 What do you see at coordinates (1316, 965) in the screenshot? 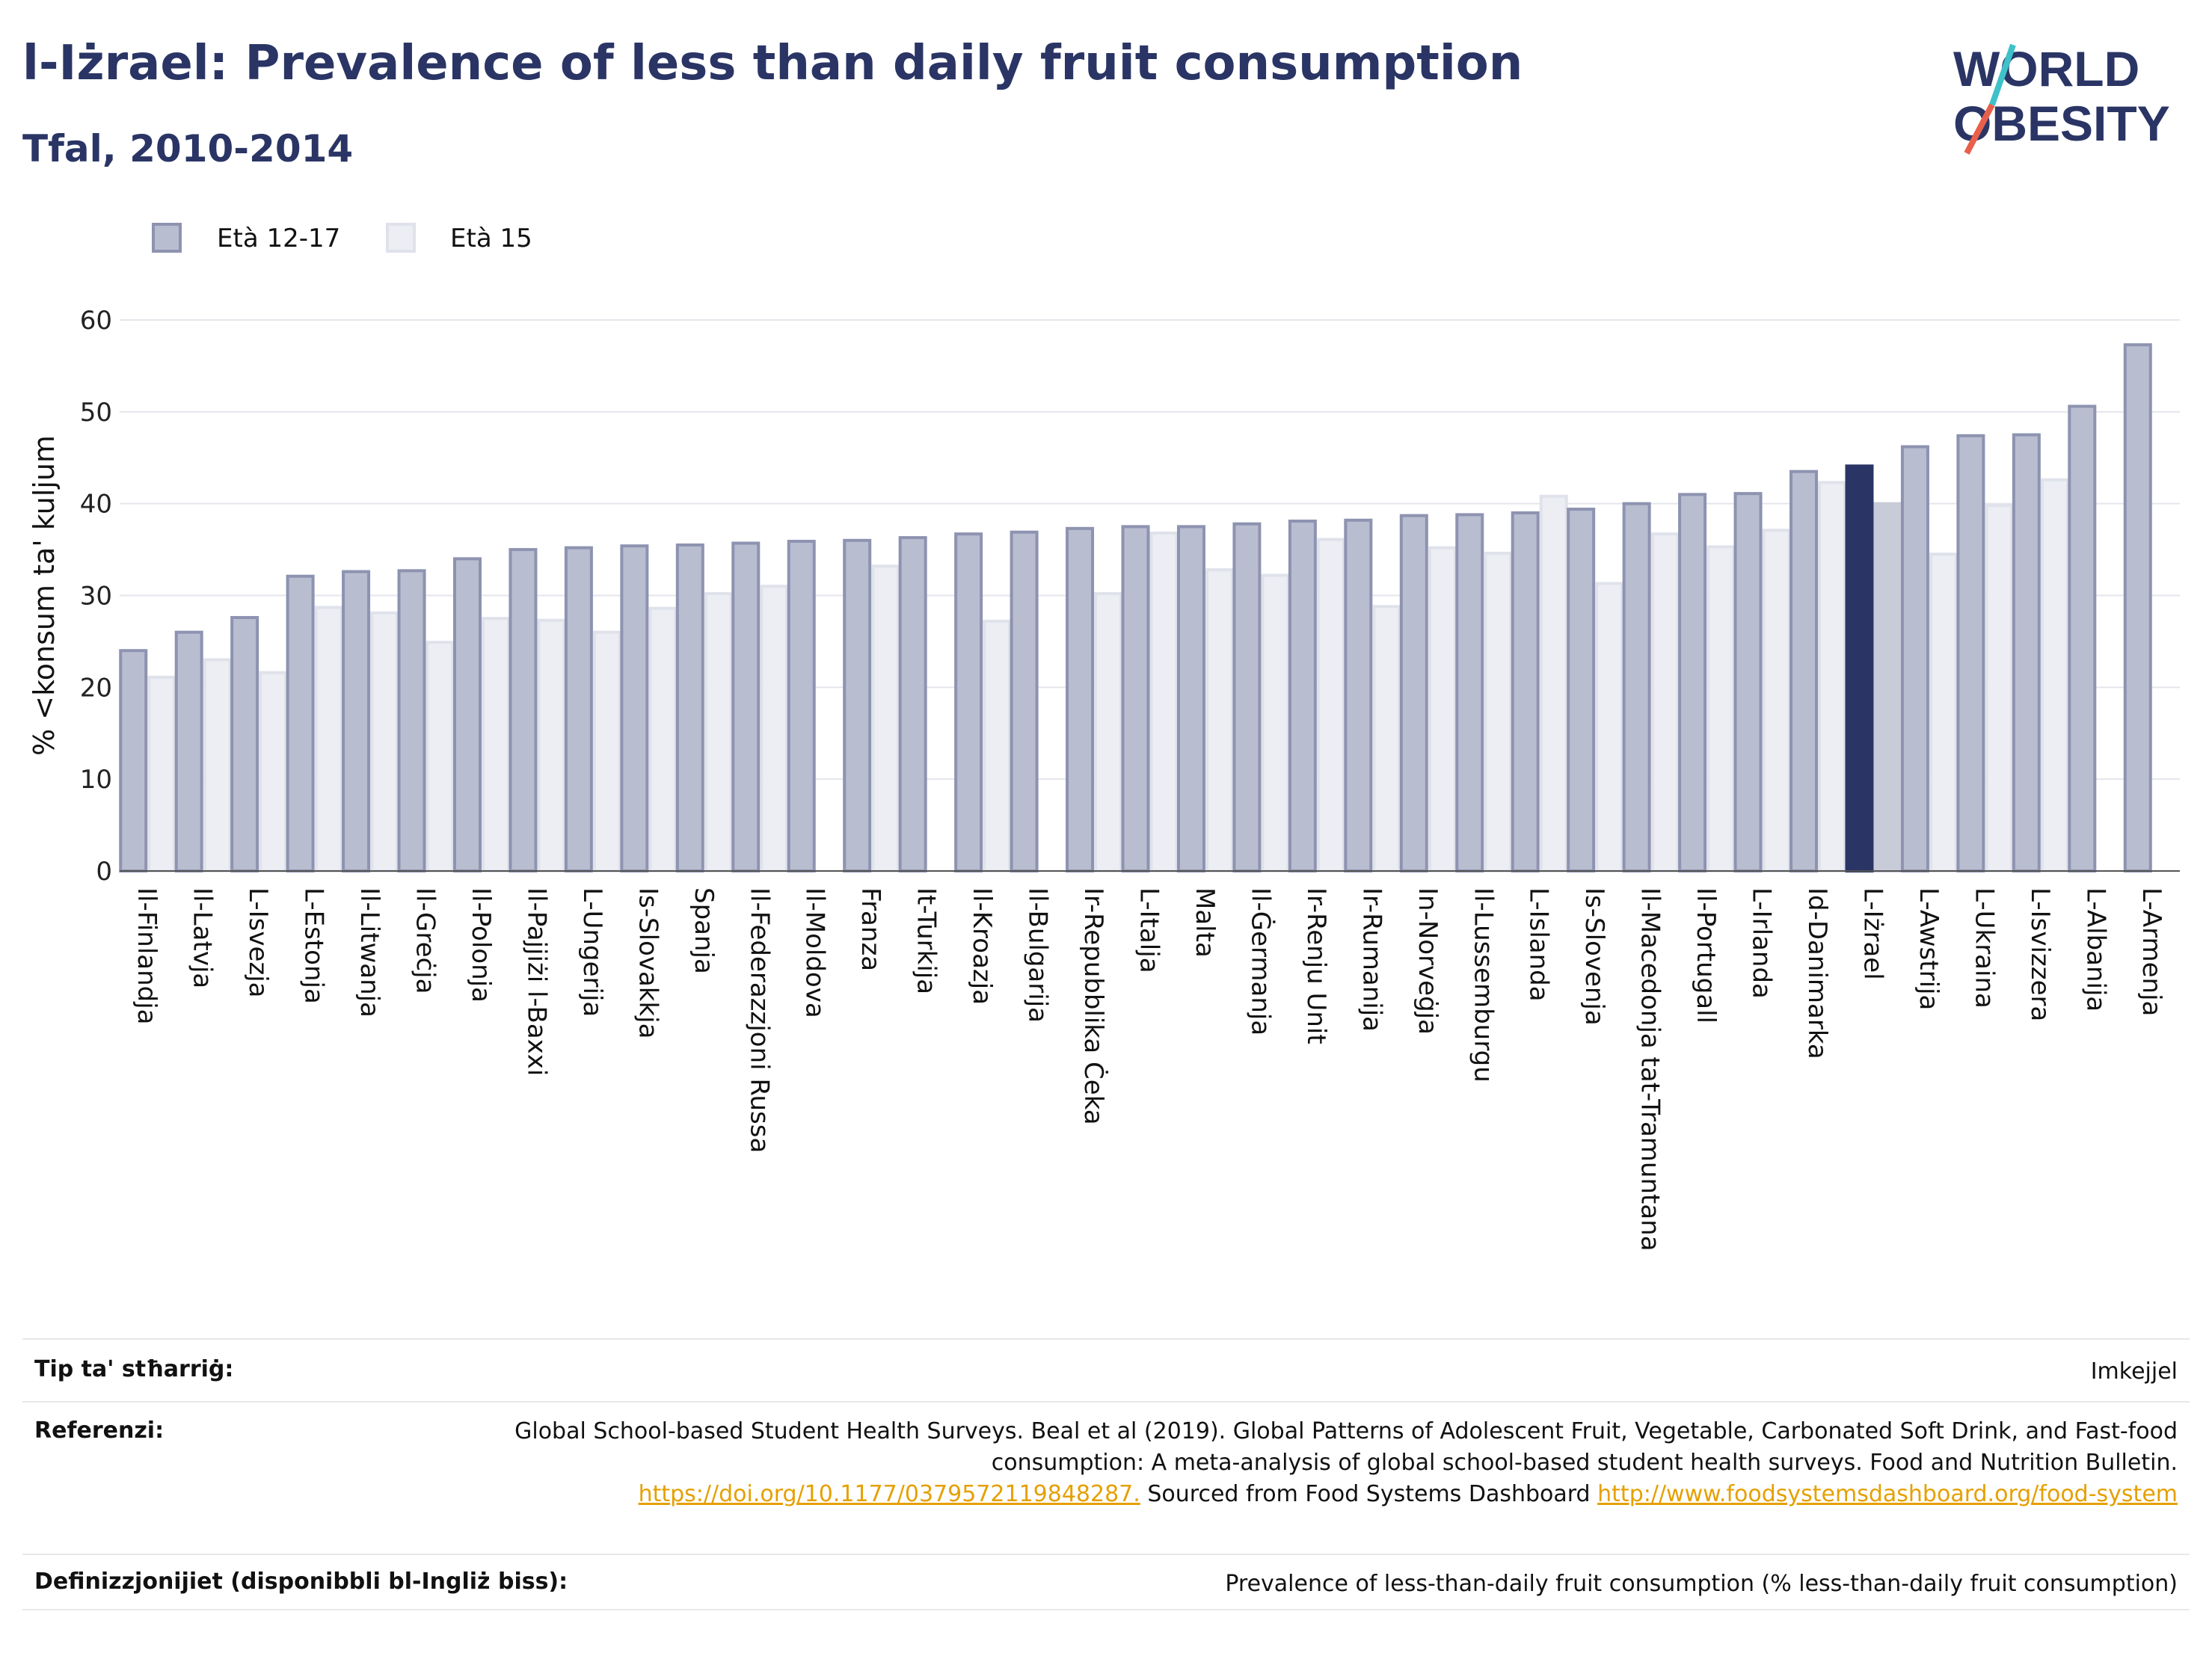
I see `x-tick-label: Ir-Renju Unit` at bounding box center [1316, 965].